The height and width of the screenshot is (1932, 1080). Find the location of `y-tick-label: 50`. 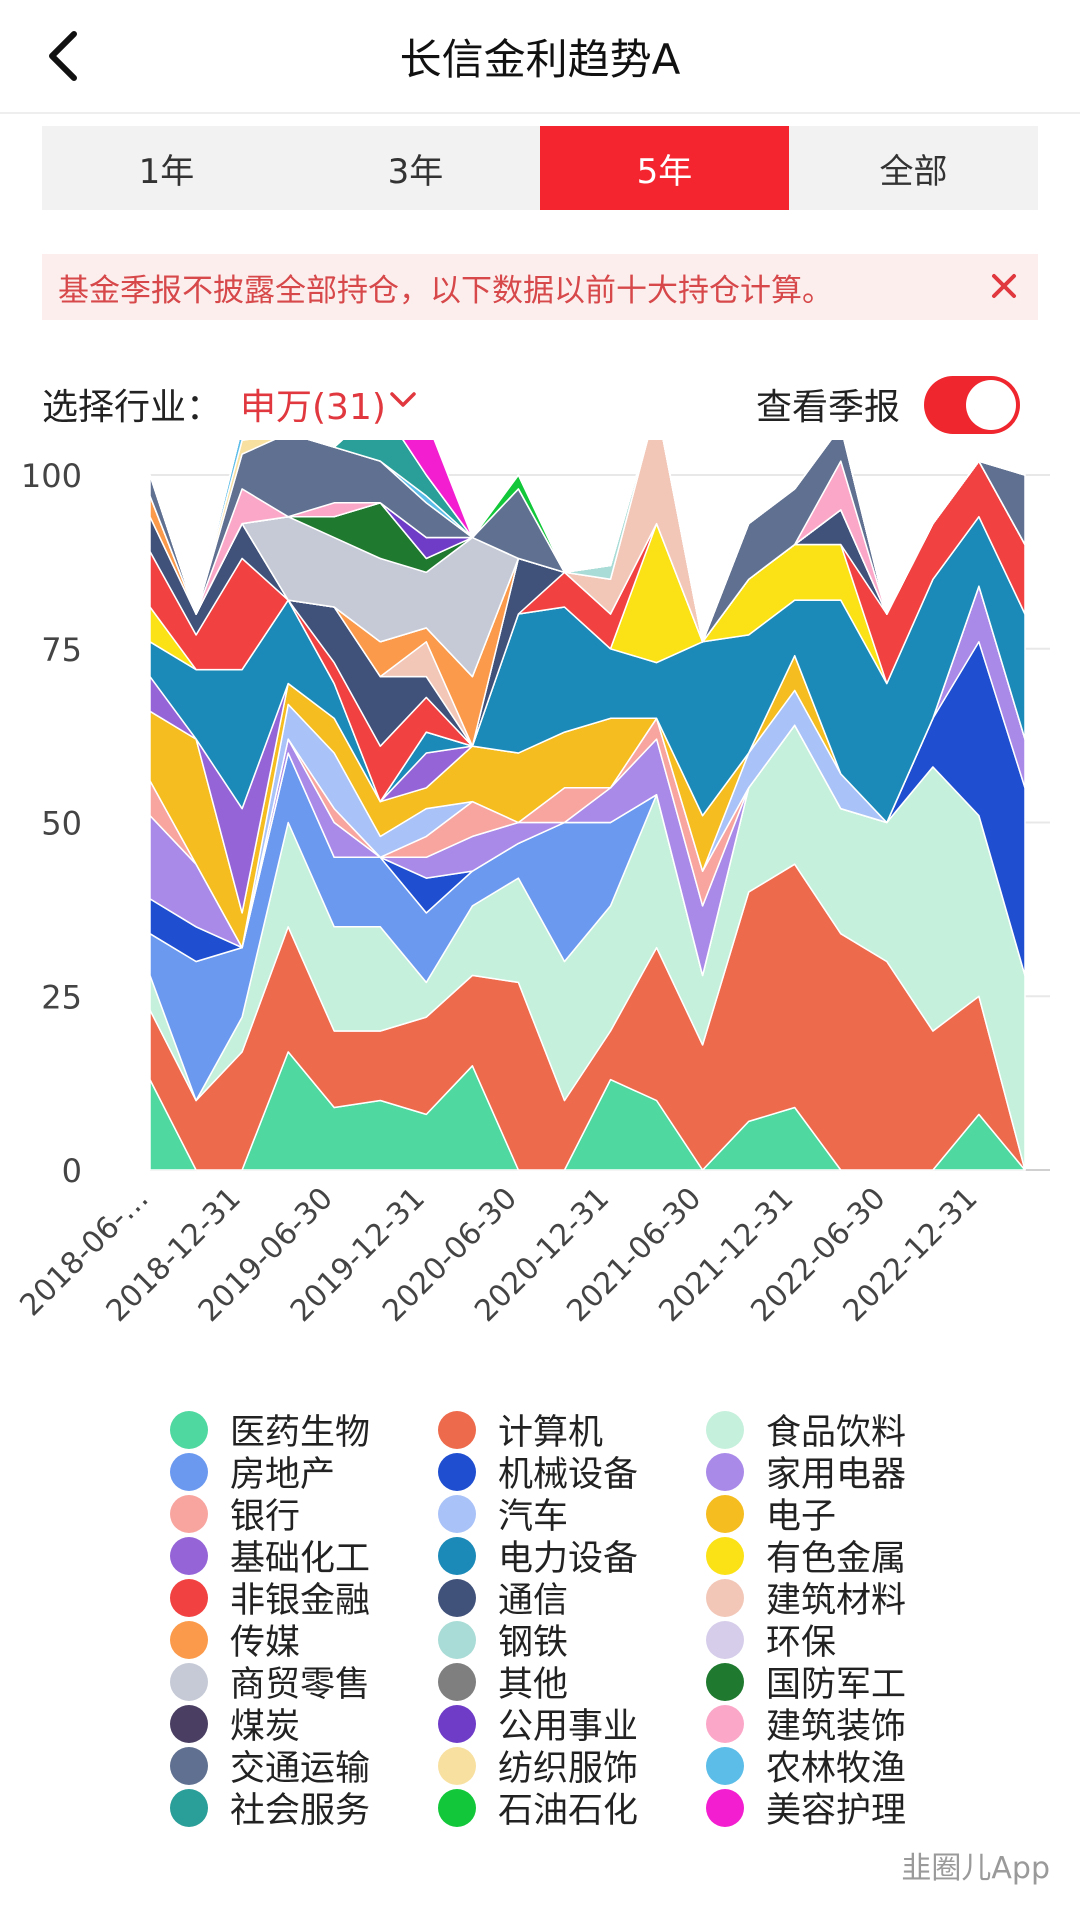

y-tick-label: 50 is located at coordinates (61, 824).